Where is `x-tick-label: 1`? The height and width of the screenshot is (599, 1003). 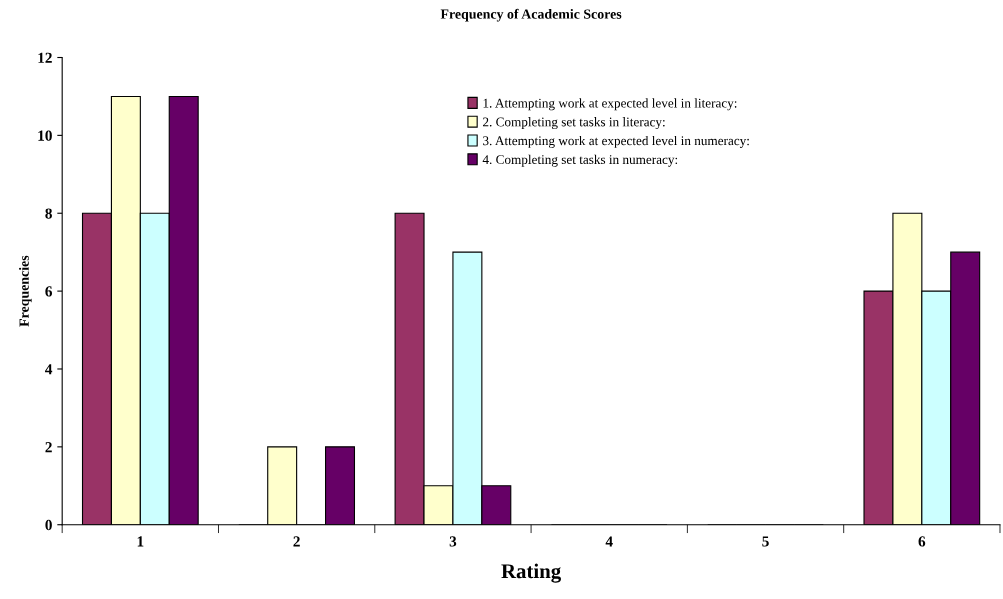
x-tick-label: 1 is located at coordinates (140, 541).